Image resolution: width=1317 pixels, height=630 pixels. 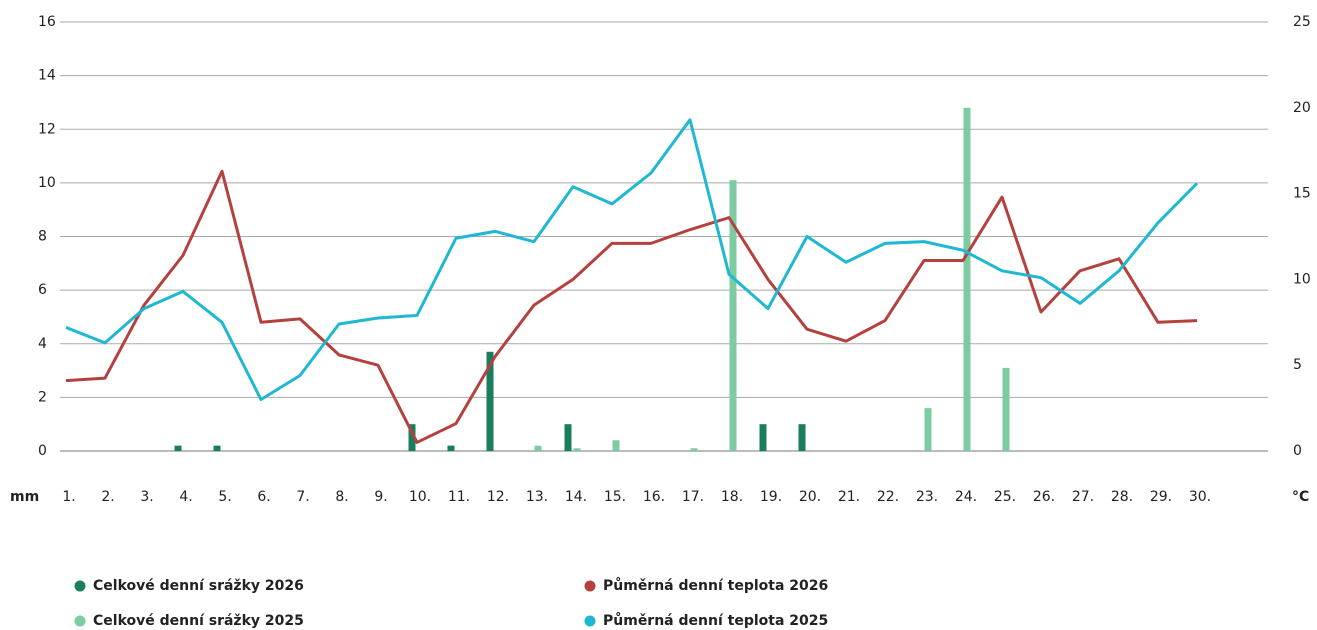 I want to click on x-tick-label: 20., so click(x=810, y=497).